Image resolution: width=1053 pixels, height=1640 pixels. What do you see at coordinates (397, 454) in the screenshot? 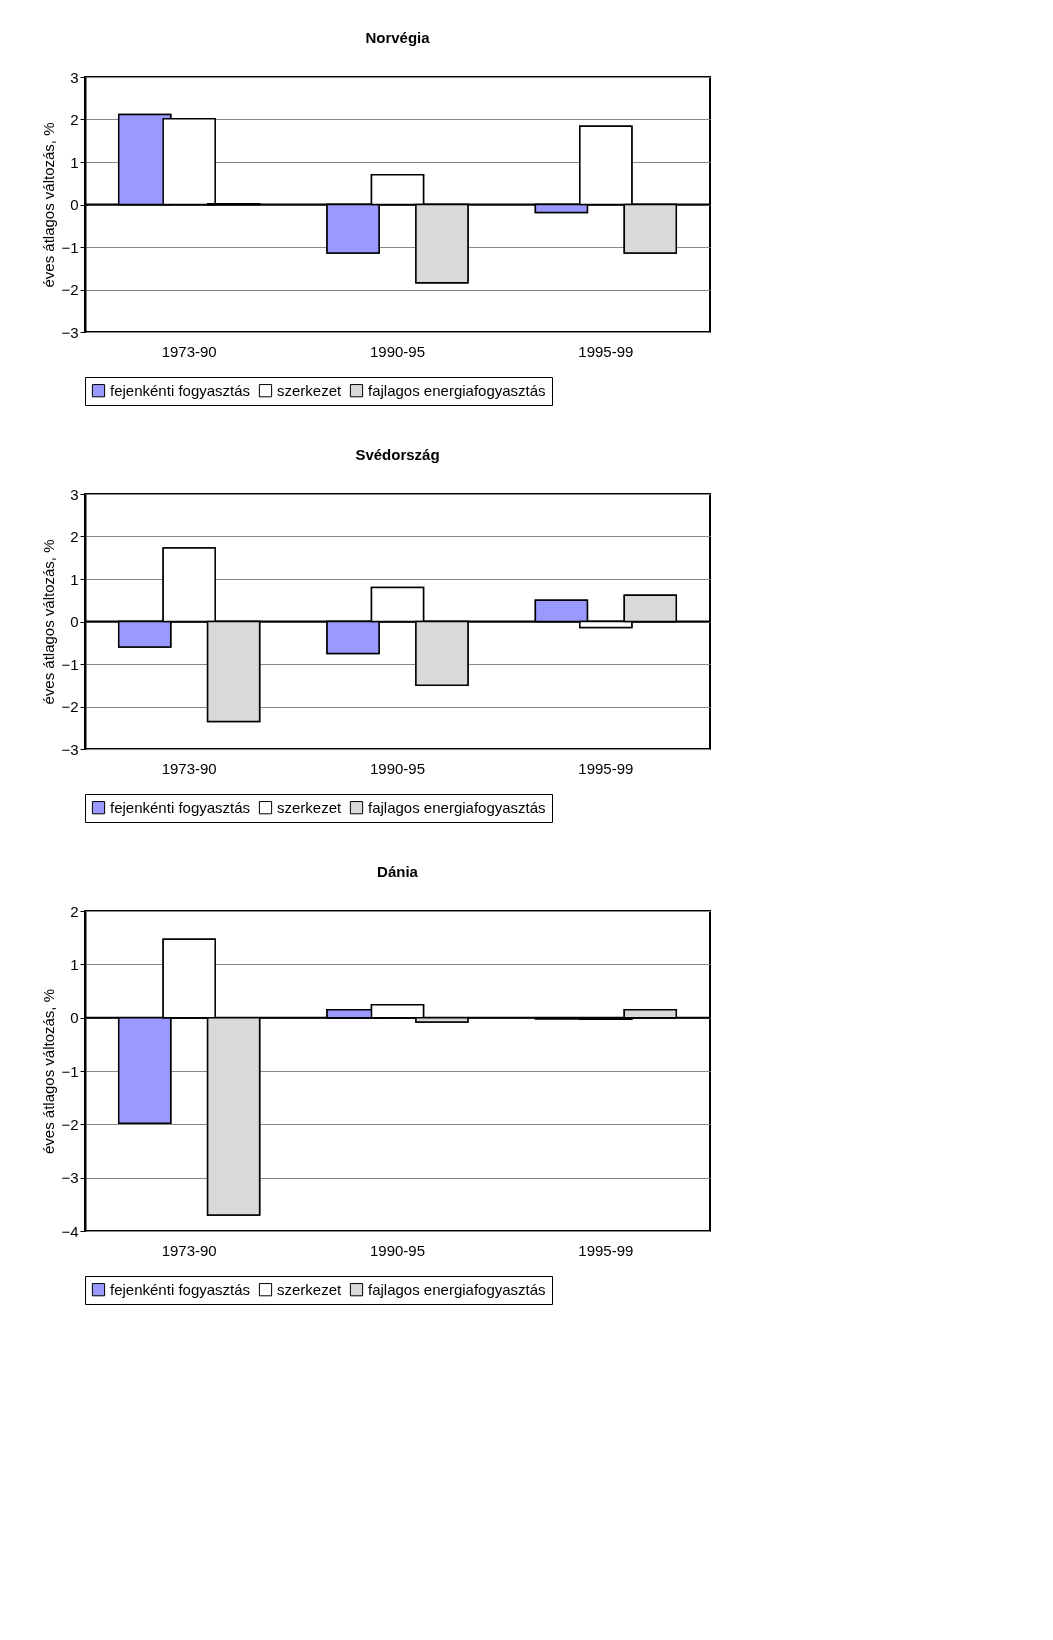
I see `chart-title: Svédország` at bounding box center [397, 454].